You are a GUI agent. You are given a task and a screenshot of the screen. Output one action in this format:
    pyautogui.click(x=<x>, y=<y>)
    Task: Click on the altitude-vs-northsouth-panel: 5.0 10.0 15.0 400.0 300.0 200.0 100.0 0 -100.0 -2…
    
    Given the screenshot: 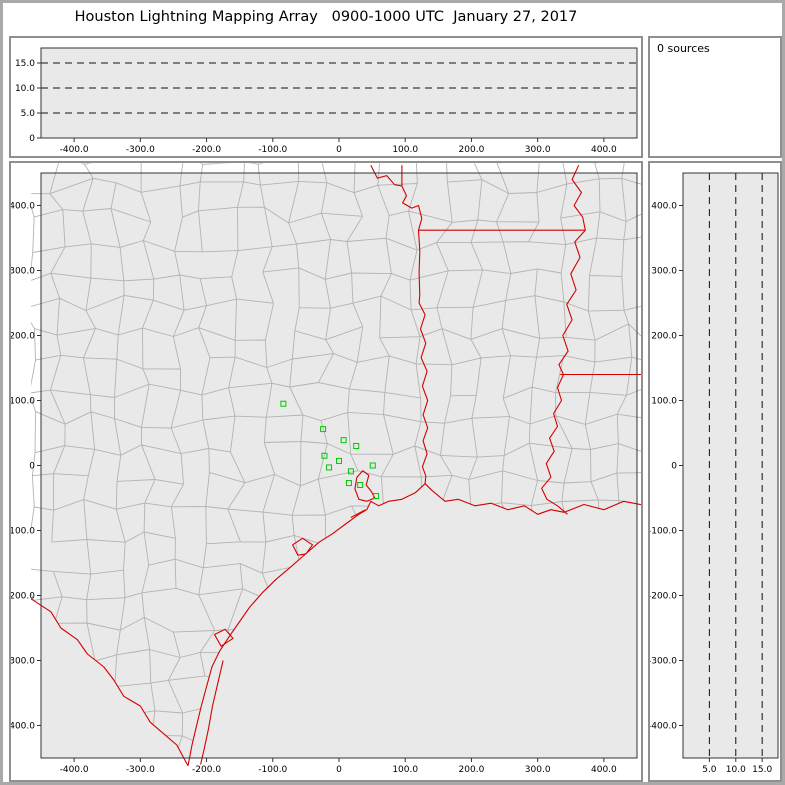 What is the action you would take?
    pyautogui.click(x=715, y=471)
    